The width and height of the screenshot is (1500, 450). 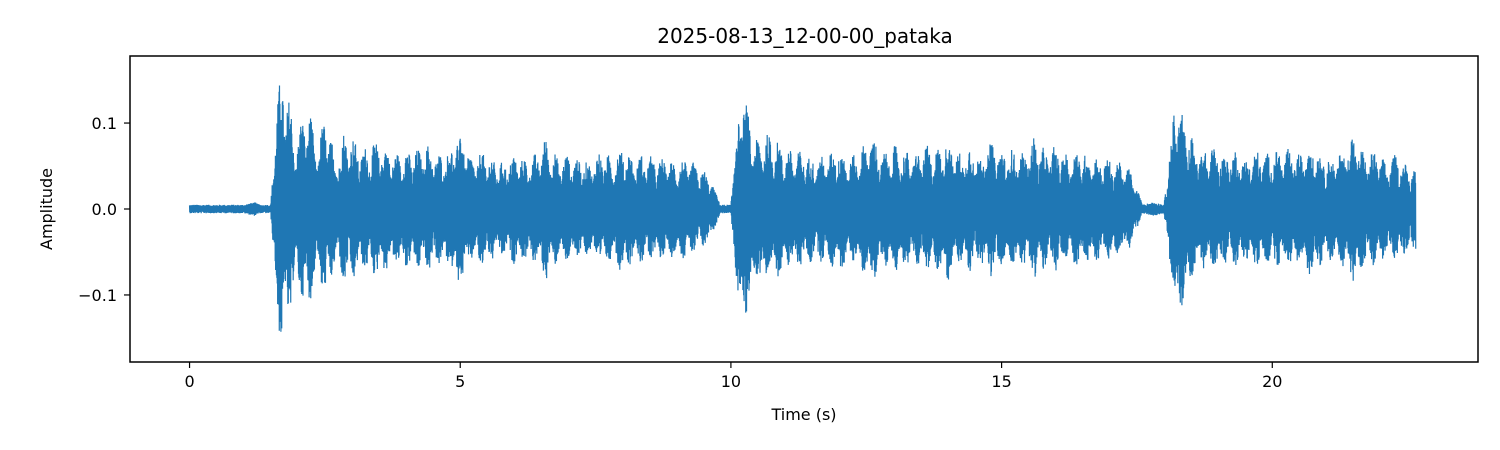 What do you see at coordinates (97, 295) in the screenshot?
I see `y-tick-label: −0.1` at bounding box center [97, 295].